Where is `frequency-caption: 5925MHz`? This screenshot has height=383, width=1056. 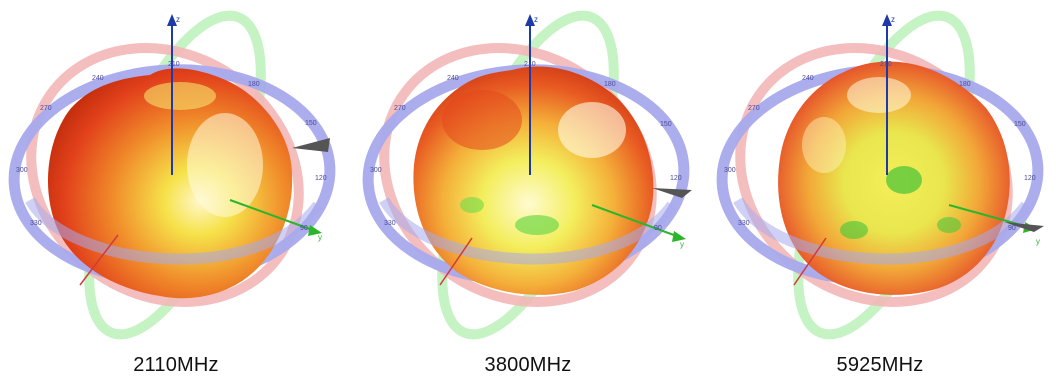
frequency-caption: 5925MHz is located at coordinates (880, 365).